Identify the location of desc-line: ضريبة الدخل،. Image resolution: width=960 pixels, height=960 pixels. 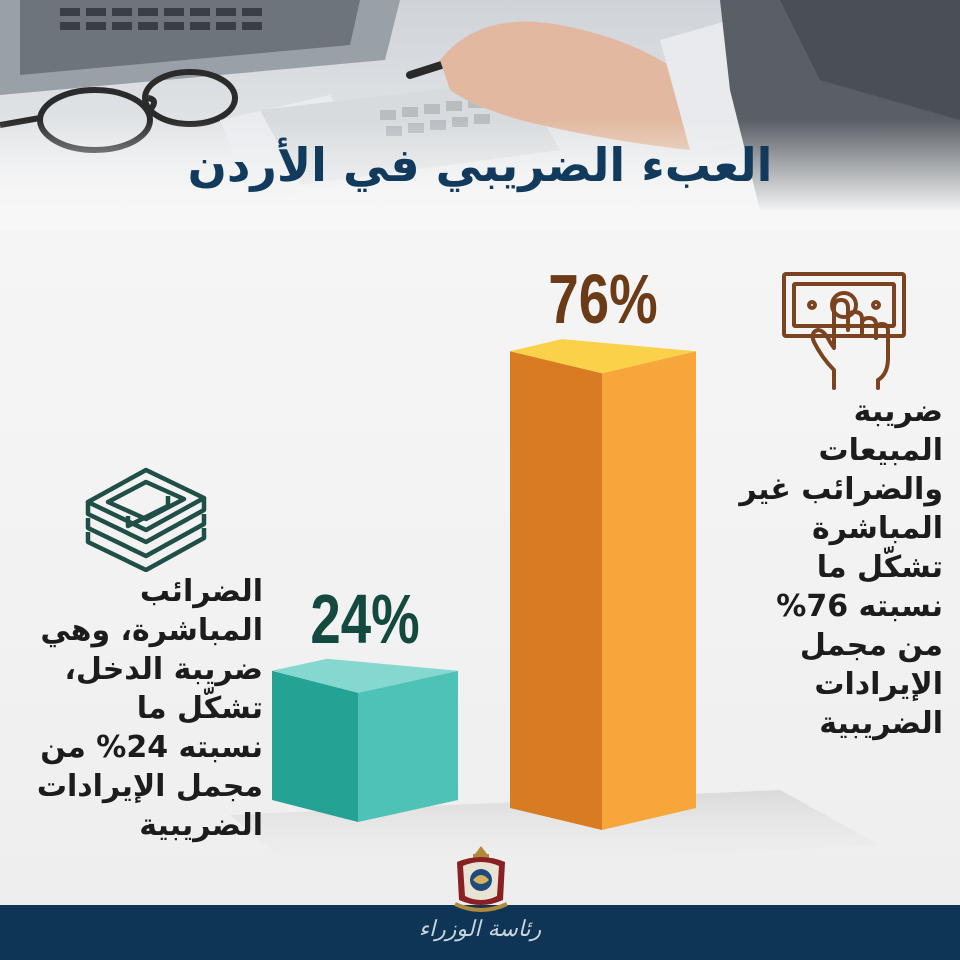
(163, 669).